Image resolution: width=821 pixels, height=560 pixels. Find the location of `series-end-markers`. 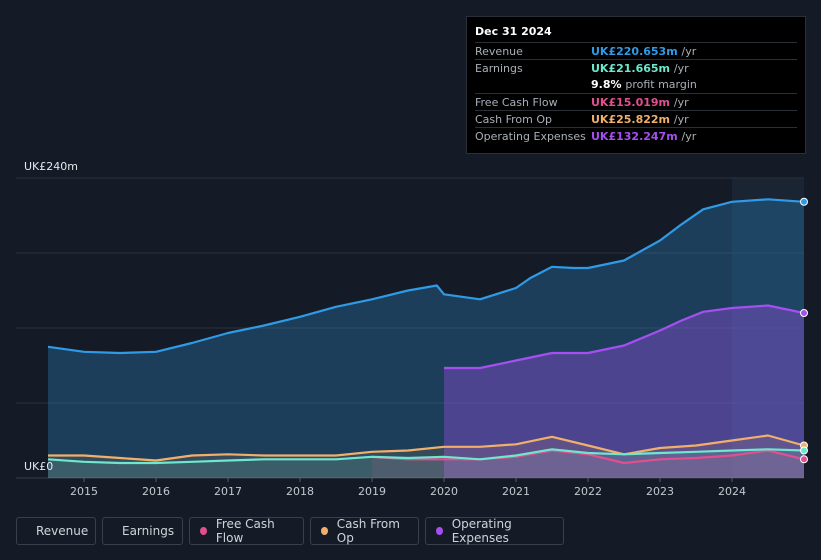

series-end-markers is located at coordinates (804, 330).